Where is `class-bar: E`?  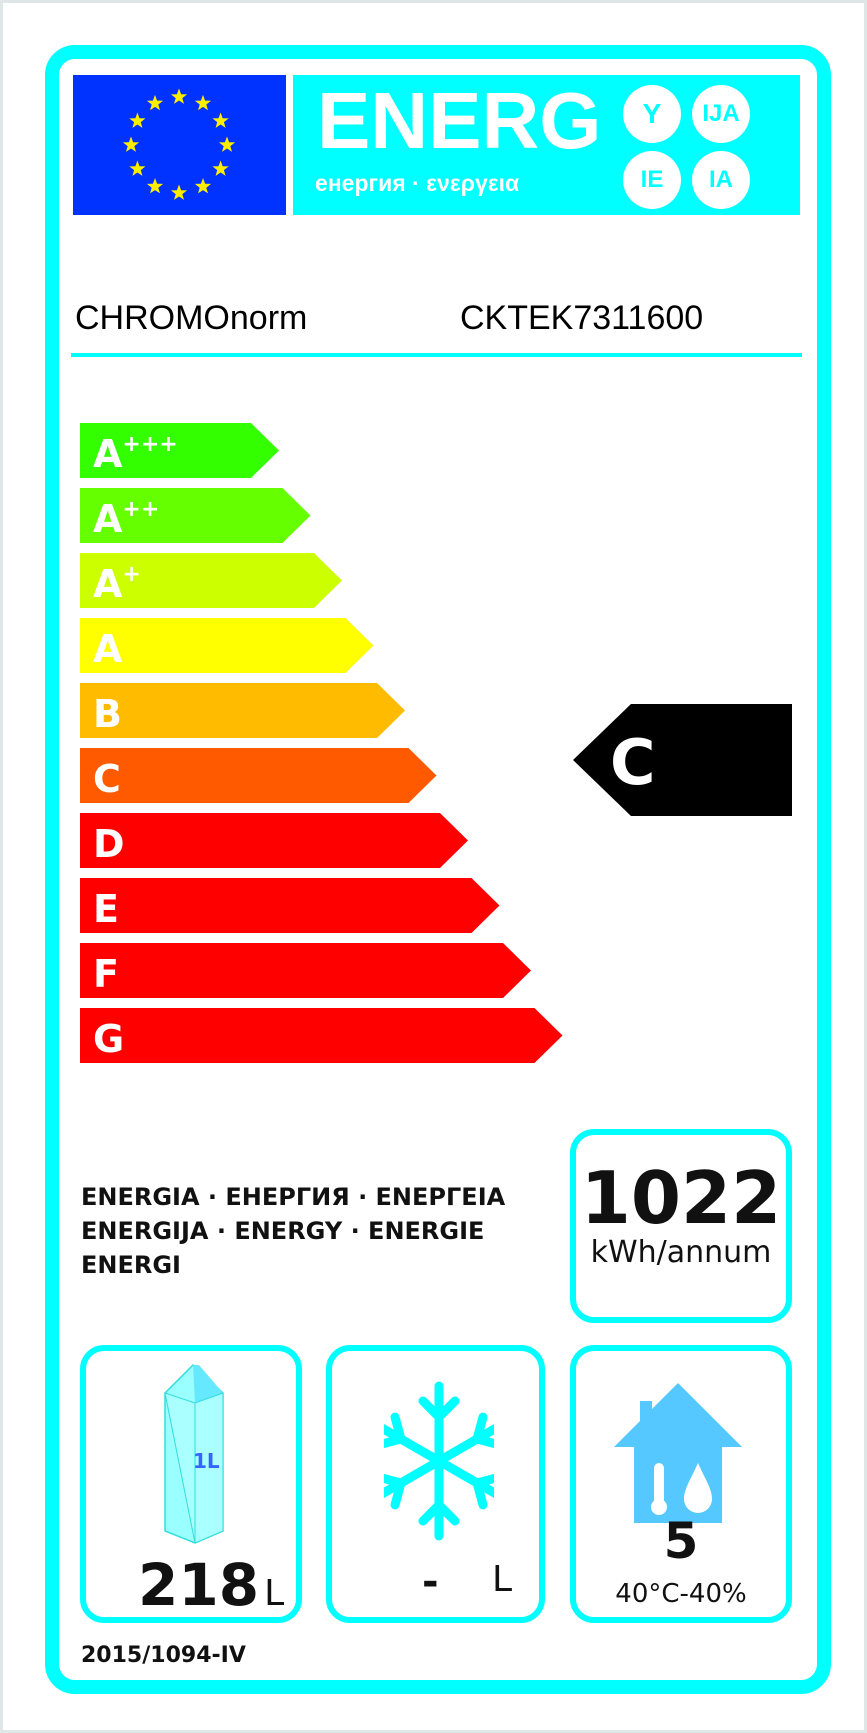
class-bar: E is located at coordinates (290, 905).